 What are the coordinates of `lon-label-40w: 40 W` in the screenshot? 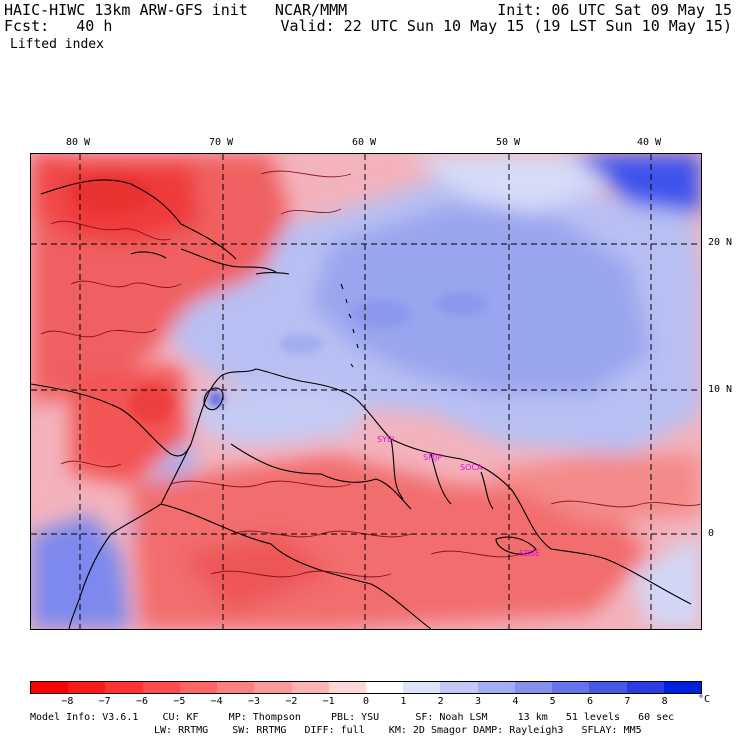 It's located at (649, 142).